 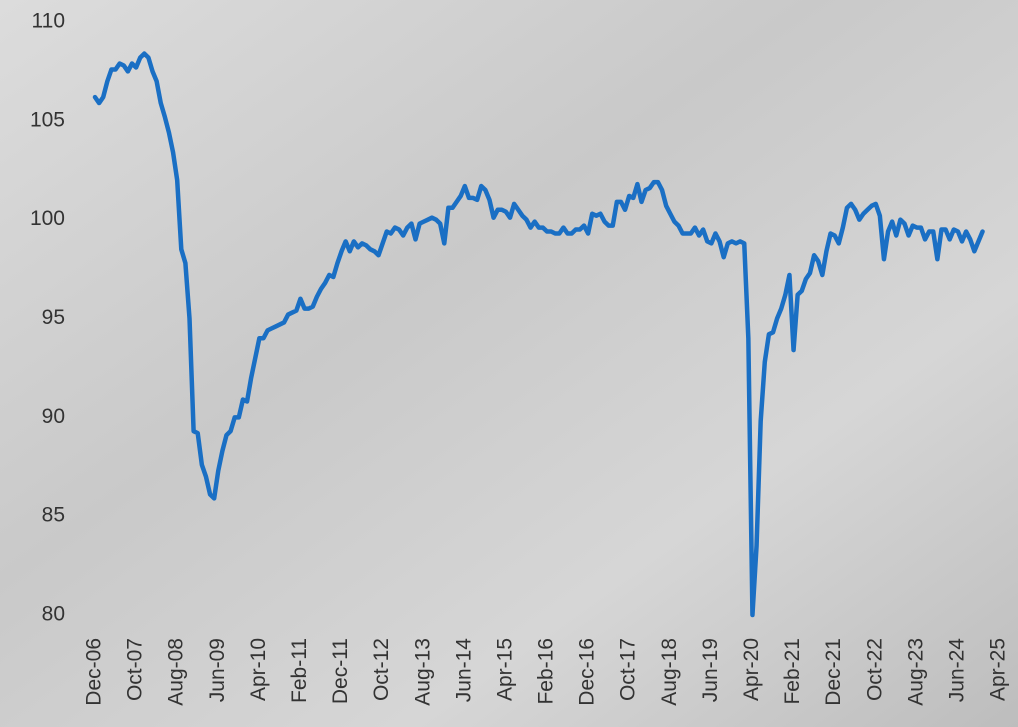 What do you see at coordinates (998, 669) in the screenshot?
I see `x-tick-label: Apr-25` at bounding box center [998, 669].